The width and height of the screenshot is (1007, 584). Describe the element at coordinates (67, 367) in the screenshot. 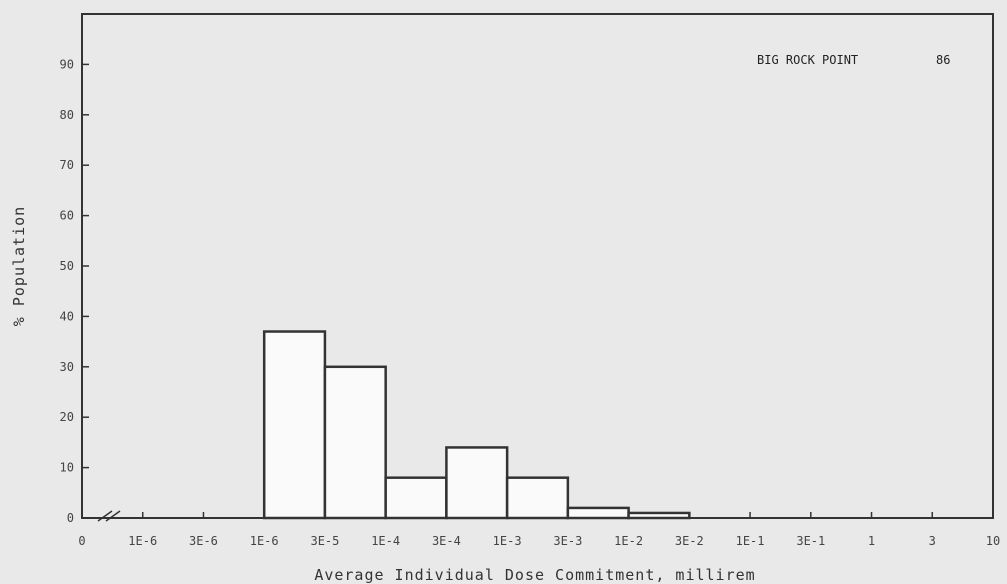

I see `y-tick-label: 30` at that location.